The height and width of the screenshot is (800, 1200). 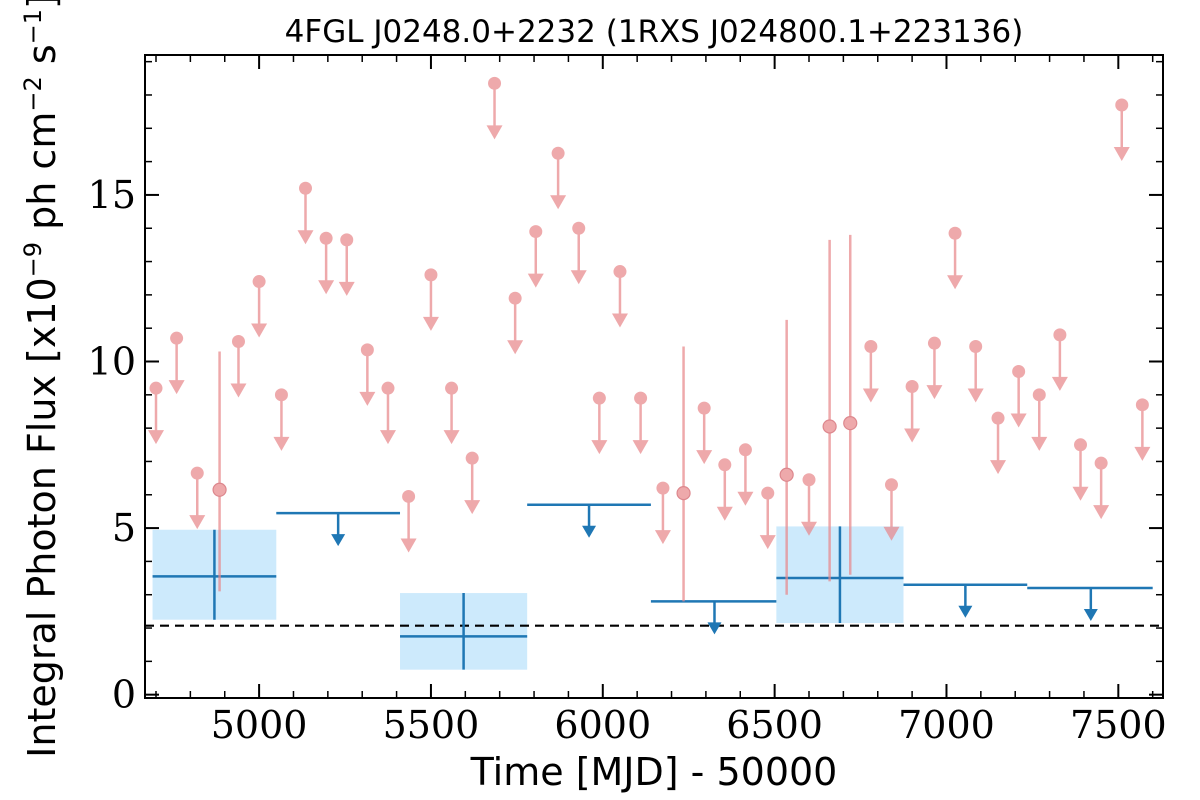 What do you see at coordinates (124, 528) in the screenshot?
I see `y-tick-label: 5` at bounding box center [124, 528].